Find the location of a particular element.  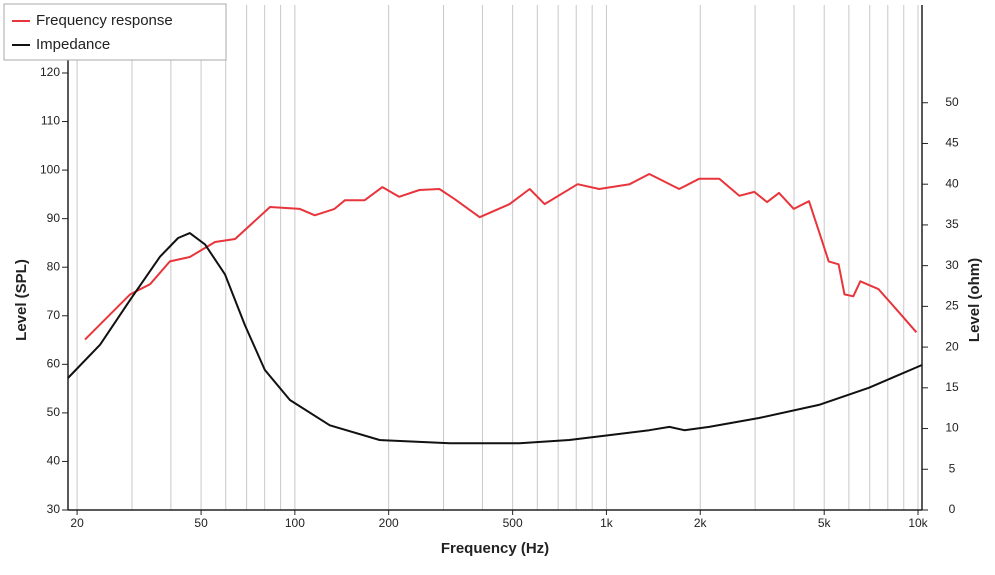

y2-tick-label: 0 is located at coordinates (952, 509).